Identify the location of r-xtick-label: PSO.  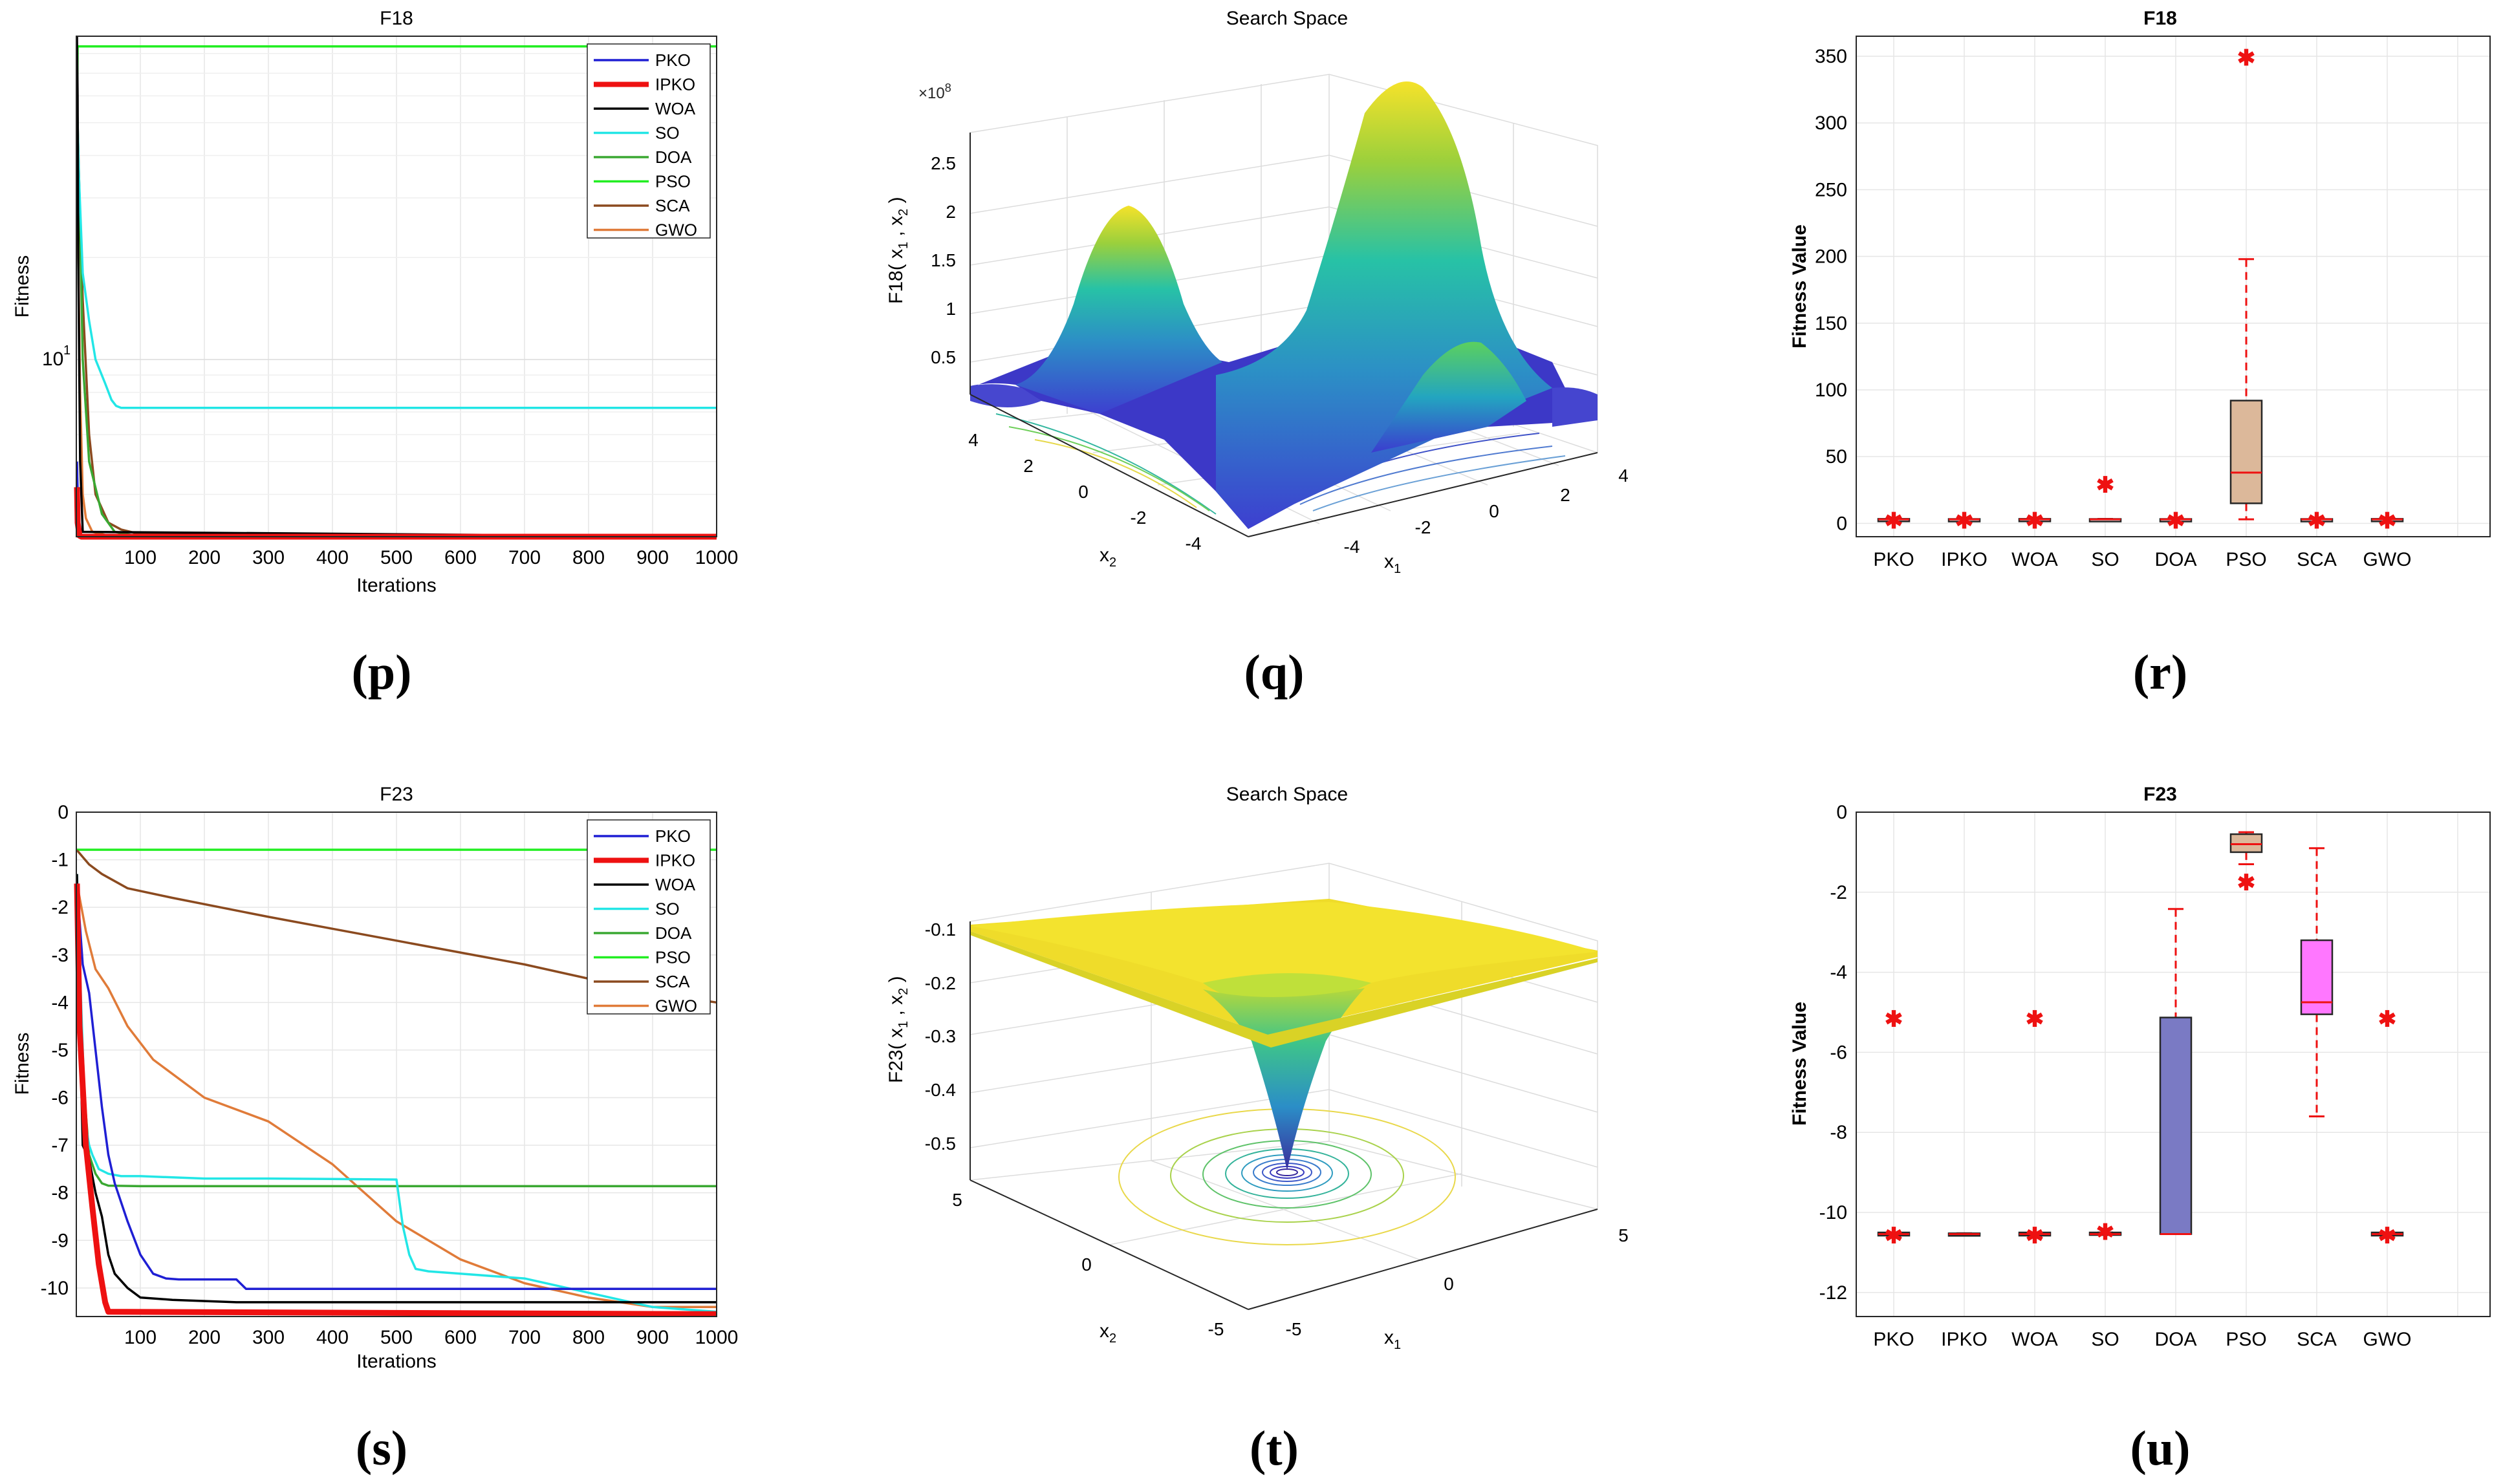
(2246, 559).